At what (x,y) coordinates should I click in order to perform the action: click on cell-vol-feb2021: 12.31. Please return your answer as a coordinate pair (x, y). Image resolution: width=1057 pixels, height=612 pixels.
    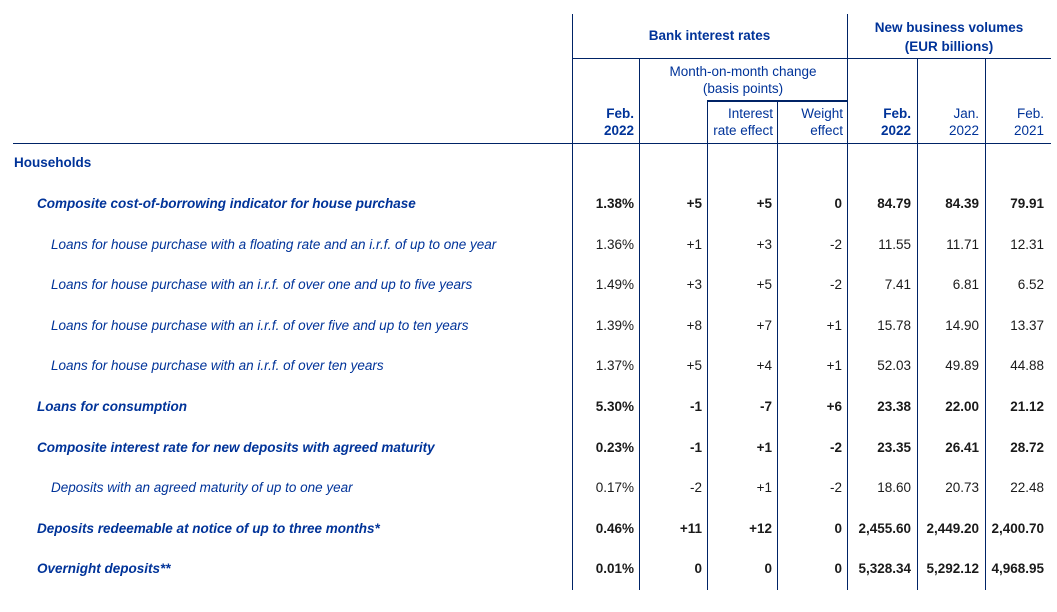
    Looking at the image, I should click on (1027, 244).